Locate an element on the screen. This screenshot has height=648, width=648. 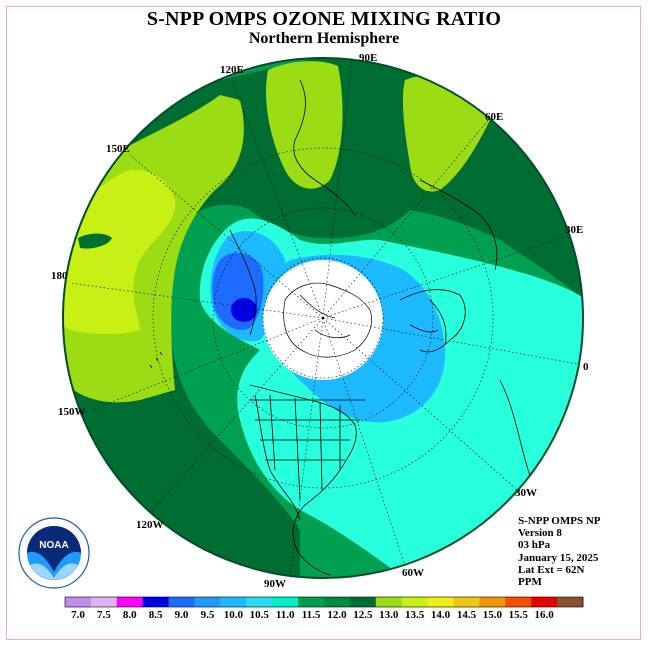
lon-label-30e: 30E is located at coordinates (574, 230).